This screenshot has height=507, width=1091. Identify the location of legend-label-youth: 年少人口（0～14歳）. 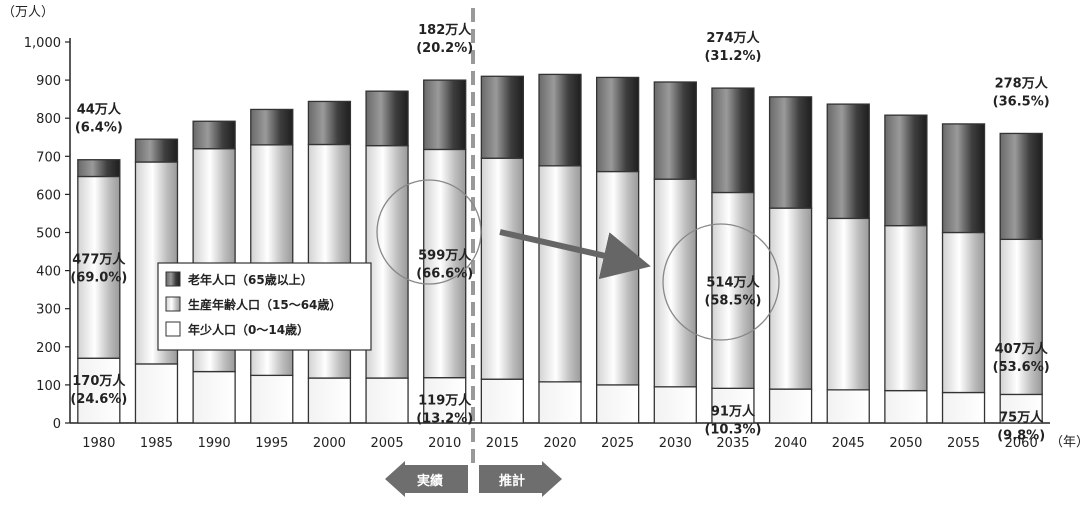
(248, 329).